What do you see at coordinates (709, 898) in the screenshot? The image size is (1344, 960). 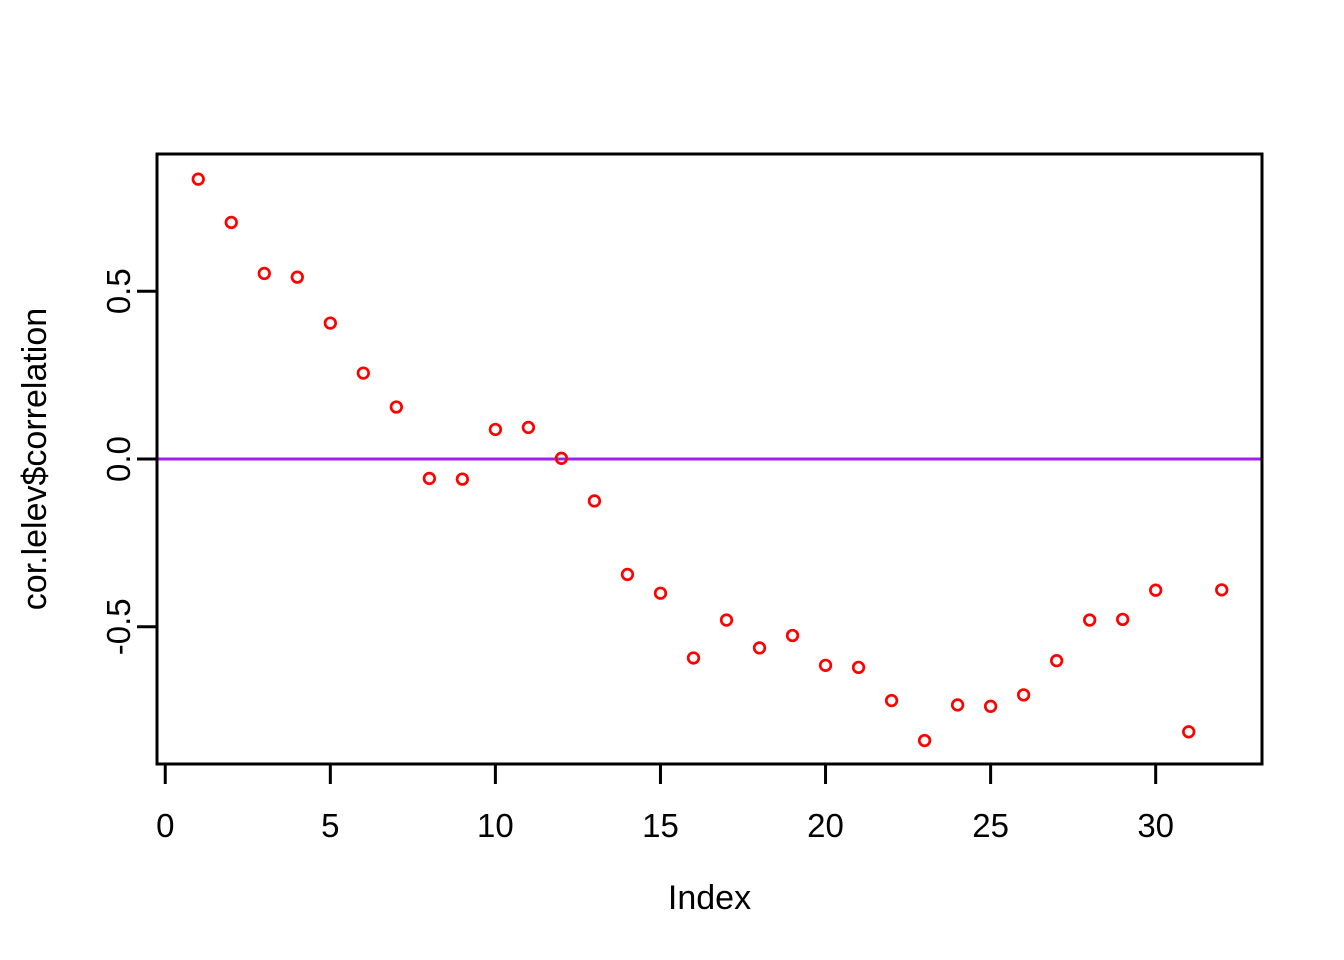 I see `x-axis-title: Index` at bounding box center [709, 898].